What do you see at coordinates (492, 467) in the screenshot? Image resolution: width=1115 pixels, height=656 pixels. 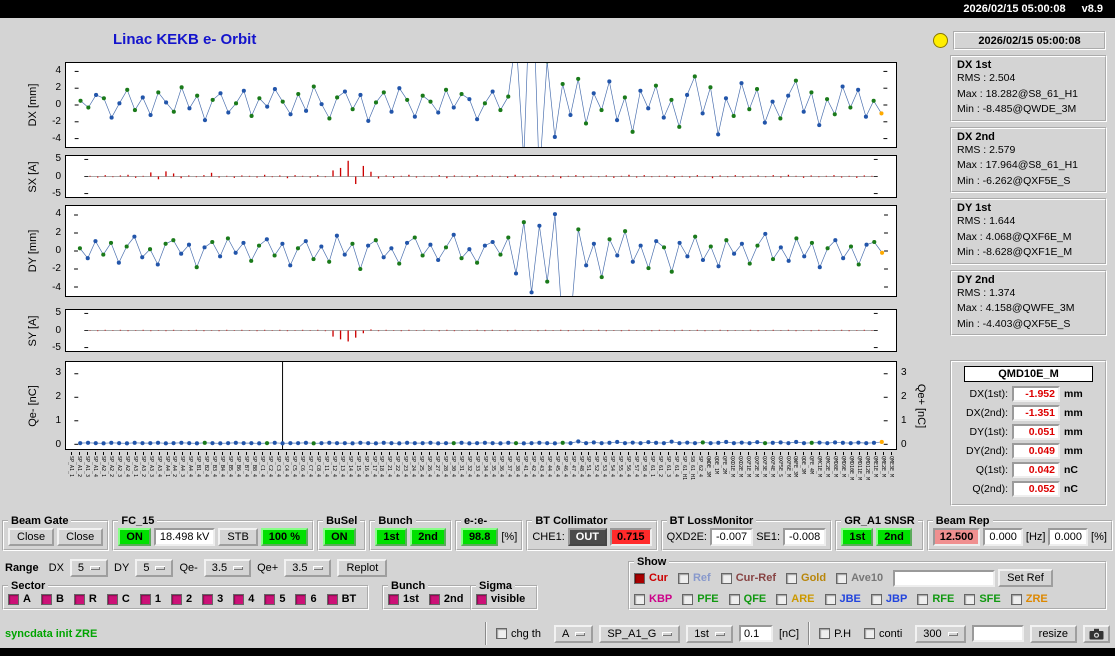 I see `x-tick-label: SP_35_4` at bounding box center [492, 467].